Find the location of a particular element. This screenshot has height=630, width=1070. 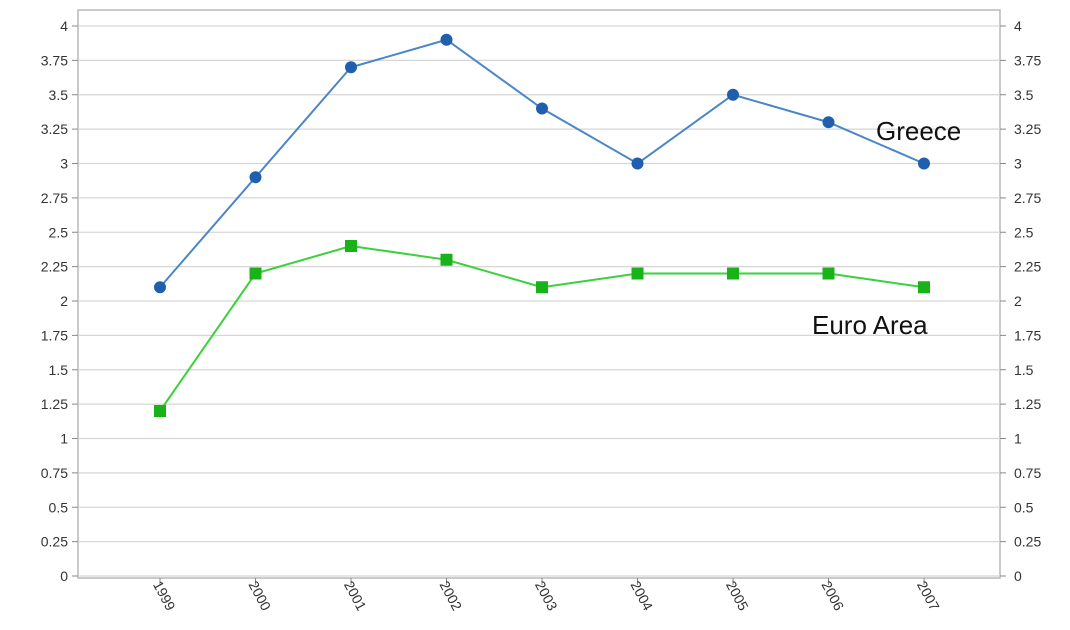

y-tick-label-left-5: 1.25 is located at coordinates (54, 404).